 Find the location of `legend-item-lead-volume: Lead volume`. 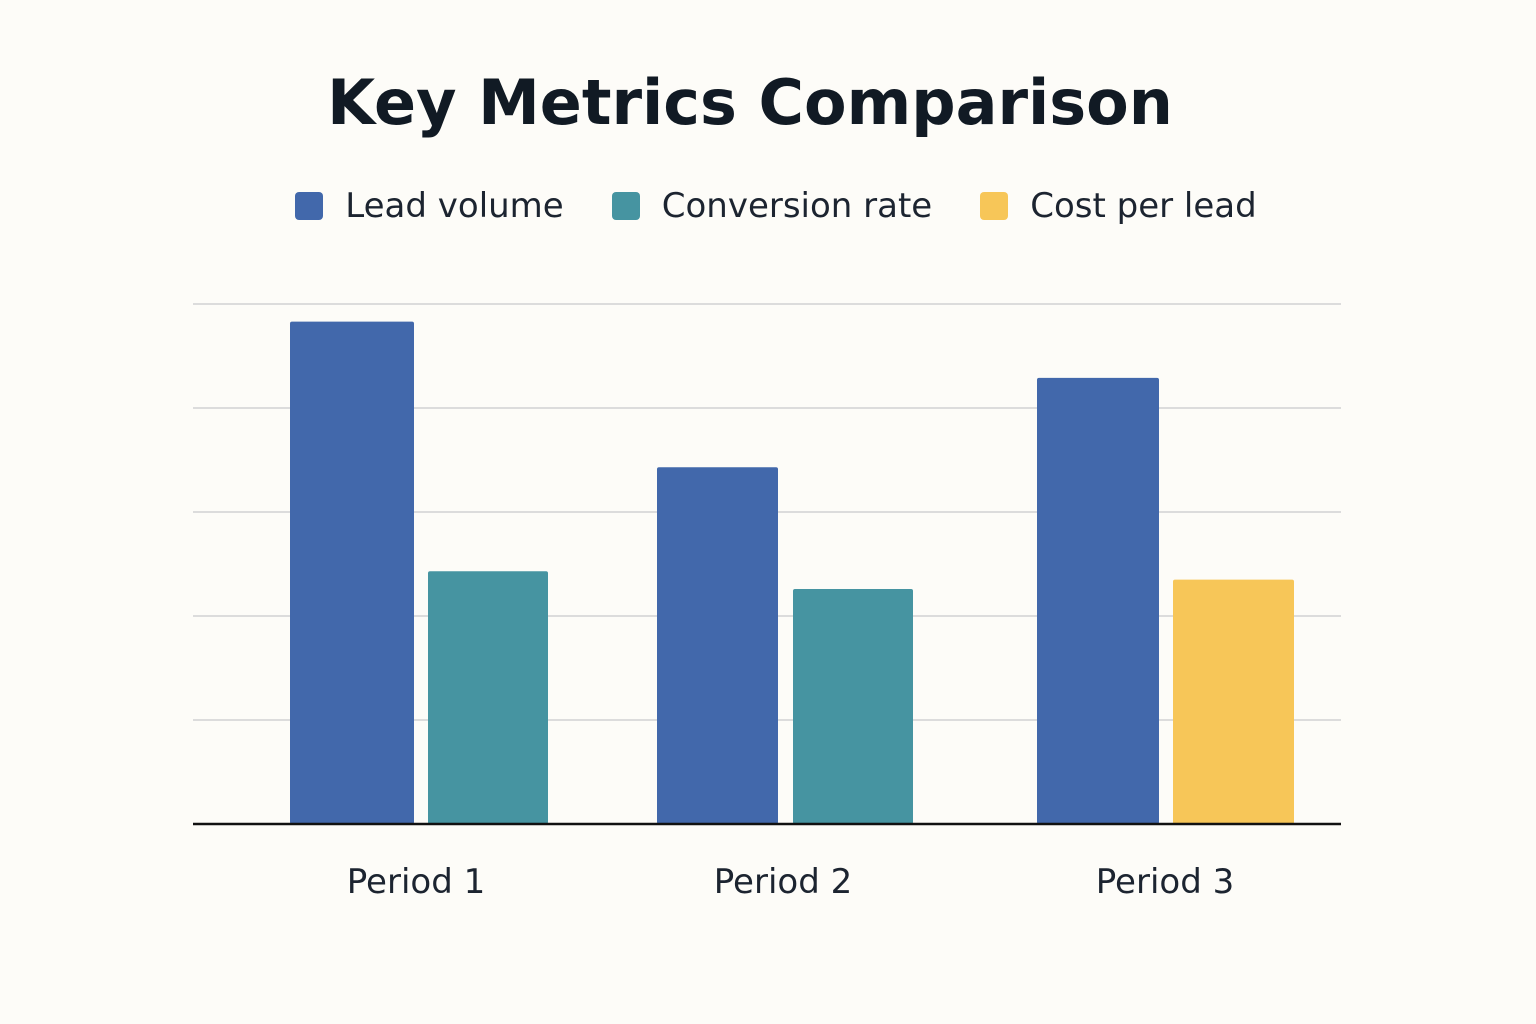

legend-item-lead-volume: Lead volume is located at coordinates (429, 206).